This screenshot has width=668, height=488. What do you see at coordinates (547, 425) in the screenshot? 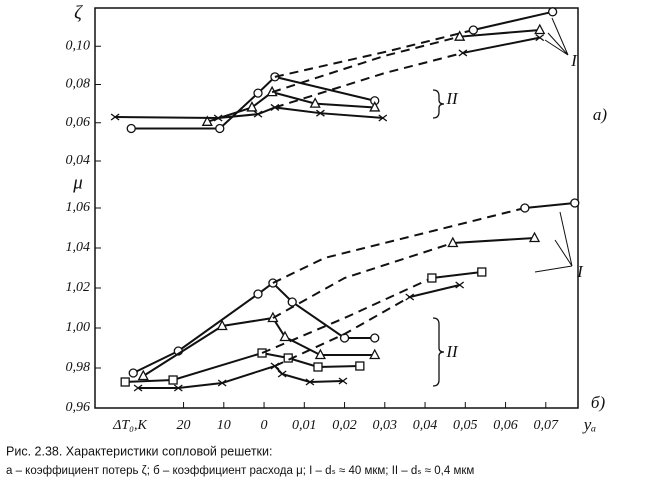
I see `x-tick-label: 0,07` at bounding box center [547, 425].